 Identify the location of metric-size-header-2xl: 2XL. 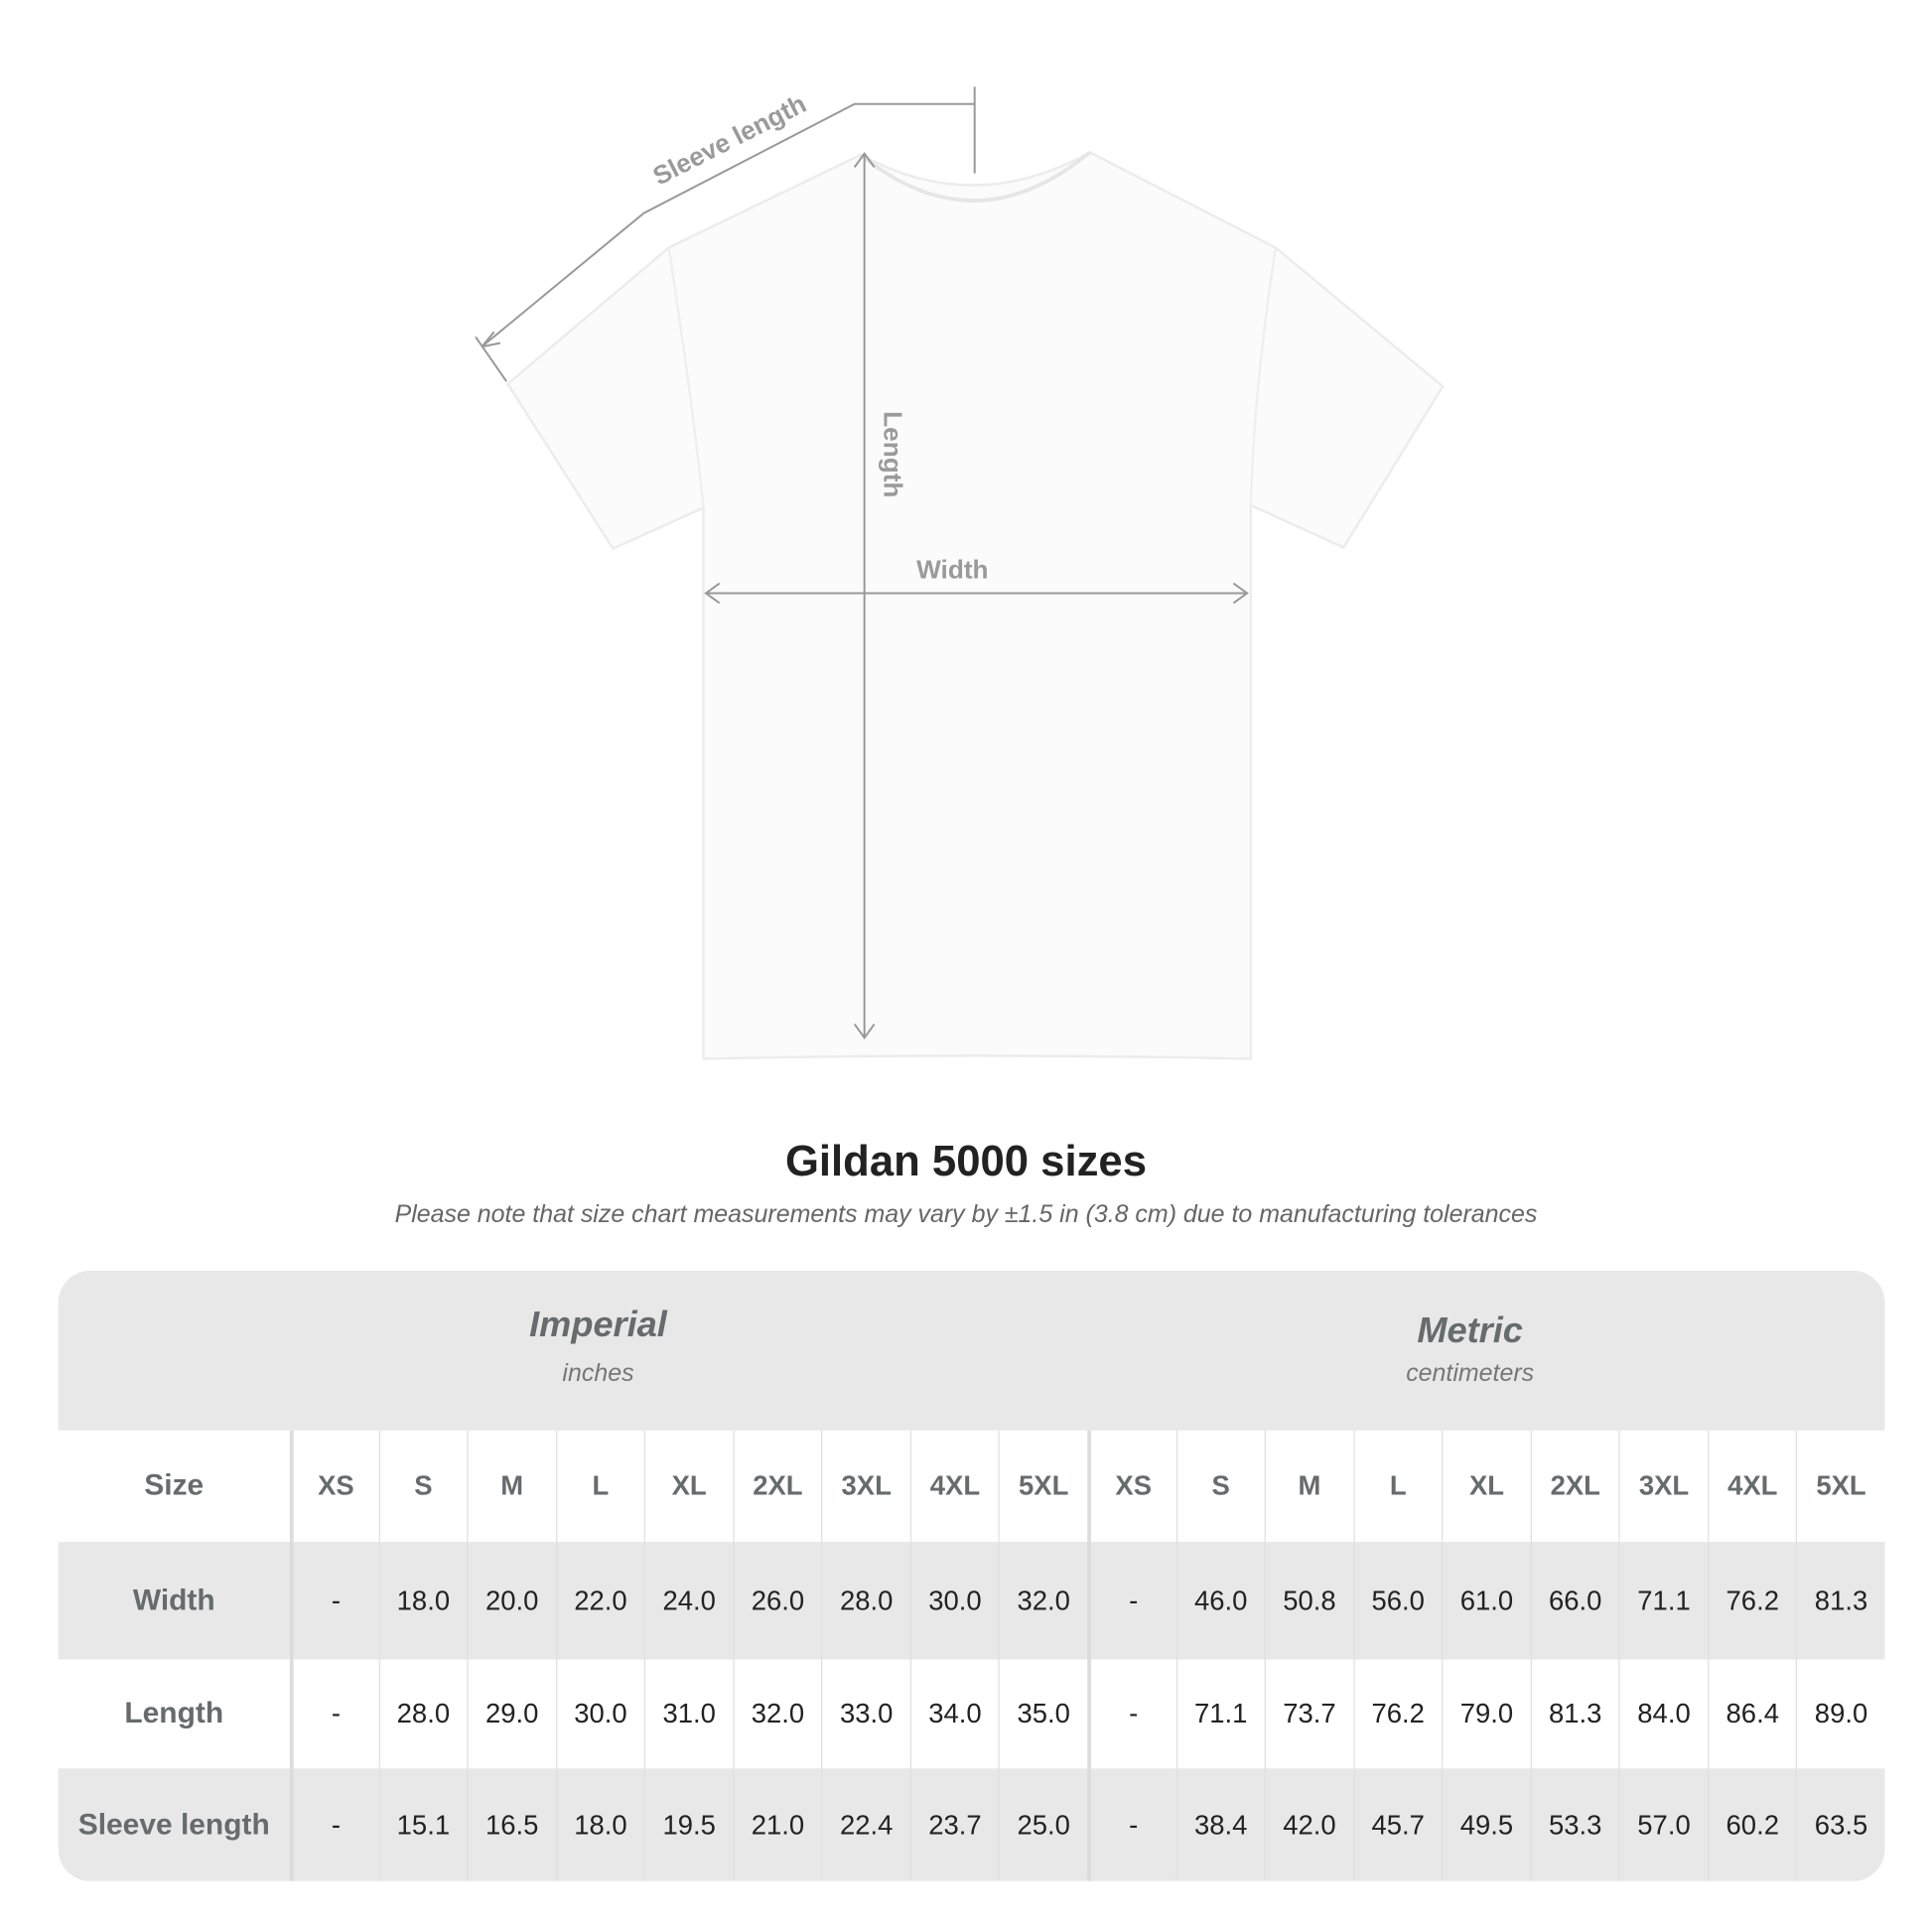
(1574, 1486).